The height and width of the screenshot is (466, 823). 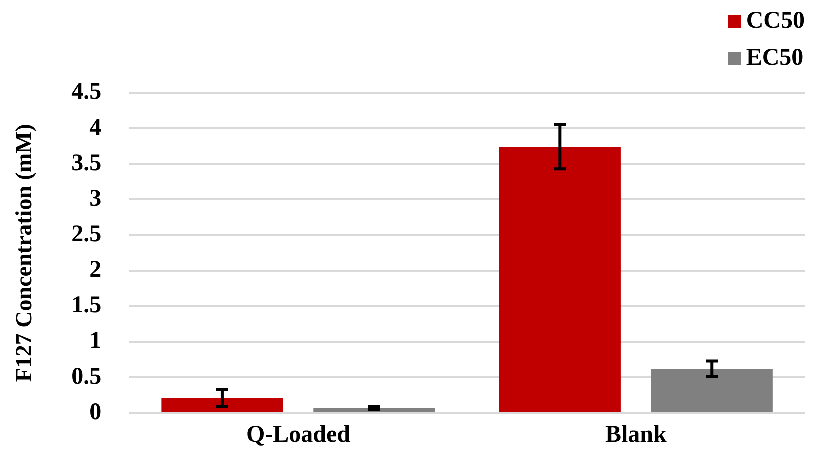 What do you see at coordinates (87, 235) in the screenshot?
I see `y-tick-label: 2.5` at bounding box center [87, 235].